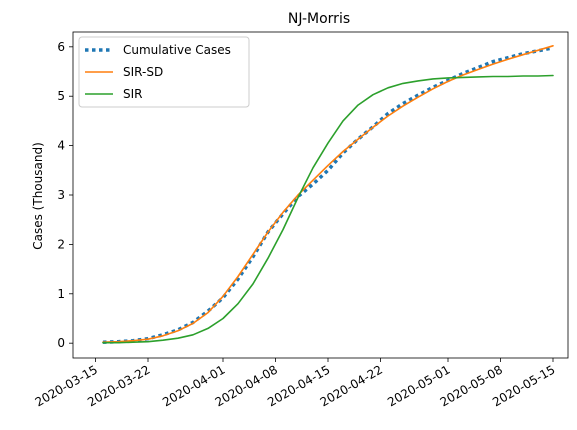 The width and height of the screenshot is (577, 430). What do you see at coordinates (177, 50) in the screenshot?
I see `legend-label-0: Cumulative Cases` at bounding box center [177, 50].